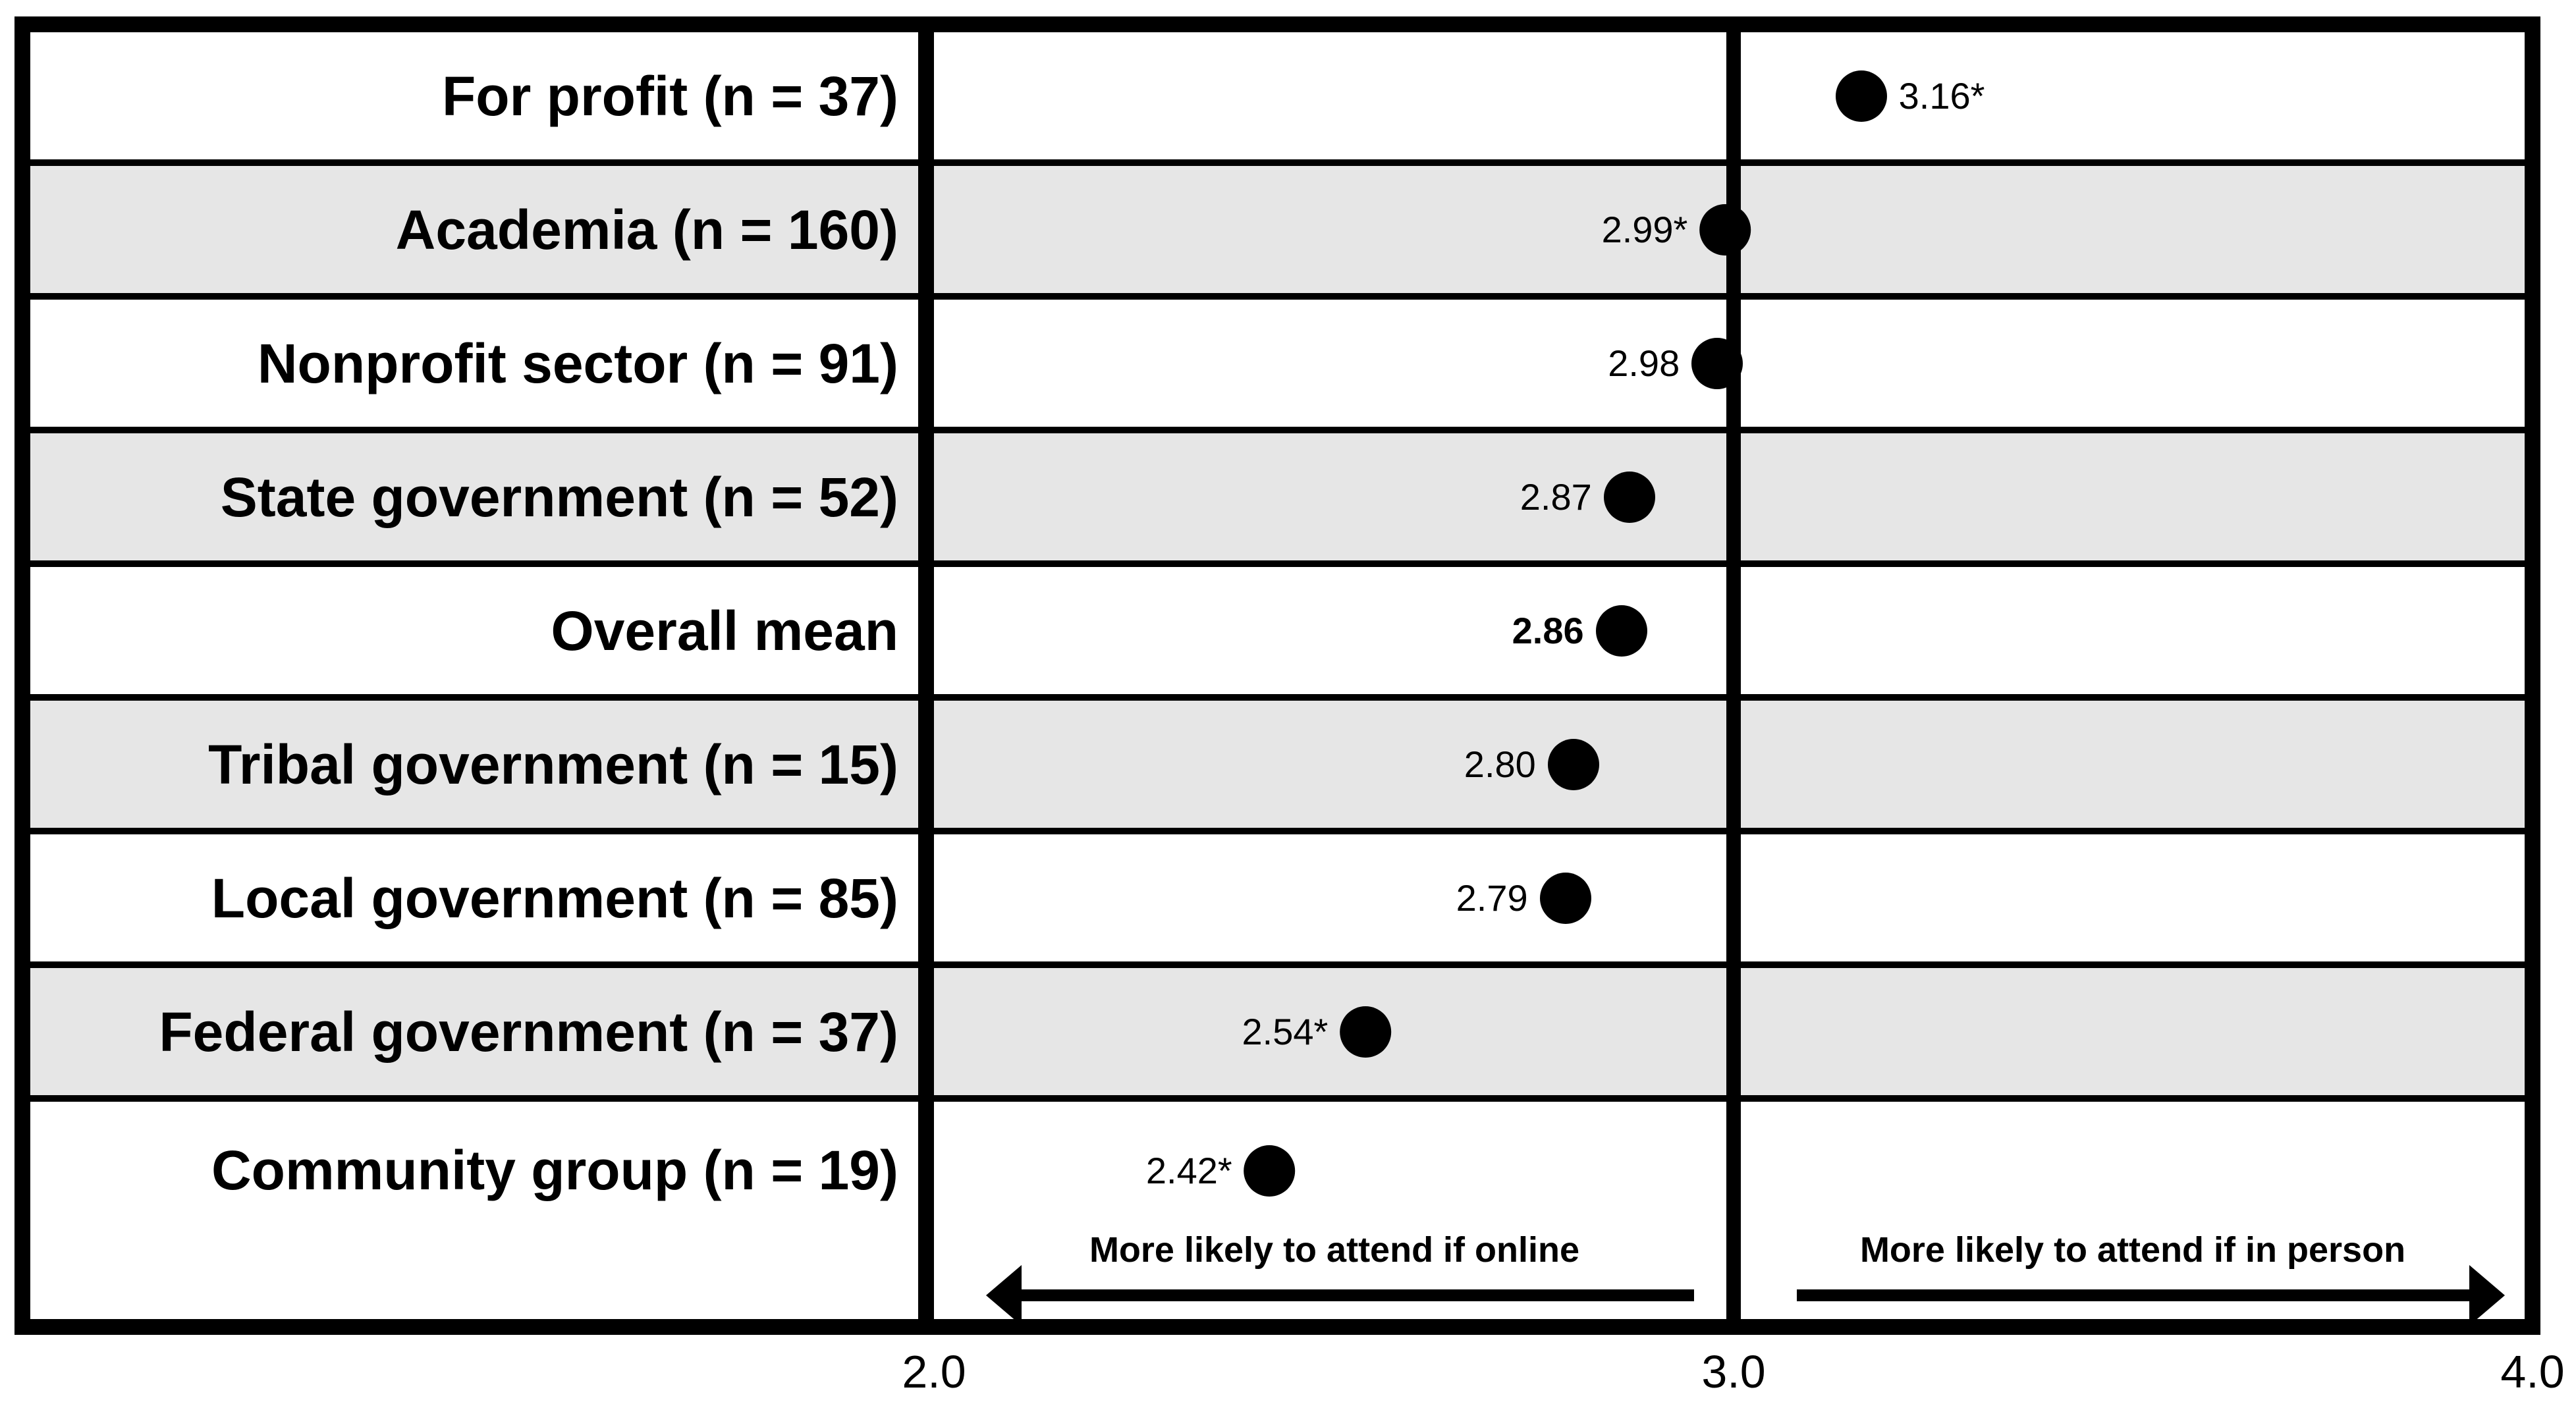  I want to click on table-row: Academia (n = 160), so click(1277, 233).